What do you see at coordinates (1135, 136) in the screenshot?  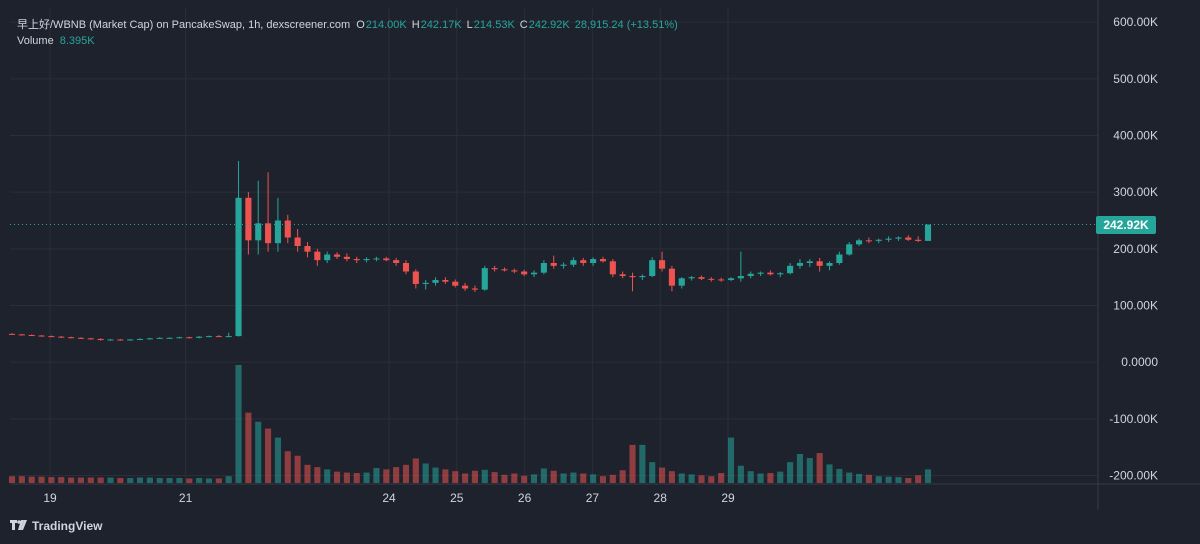 I see `y-tick-label: 400.00K` at bounding box center [1135, 136].